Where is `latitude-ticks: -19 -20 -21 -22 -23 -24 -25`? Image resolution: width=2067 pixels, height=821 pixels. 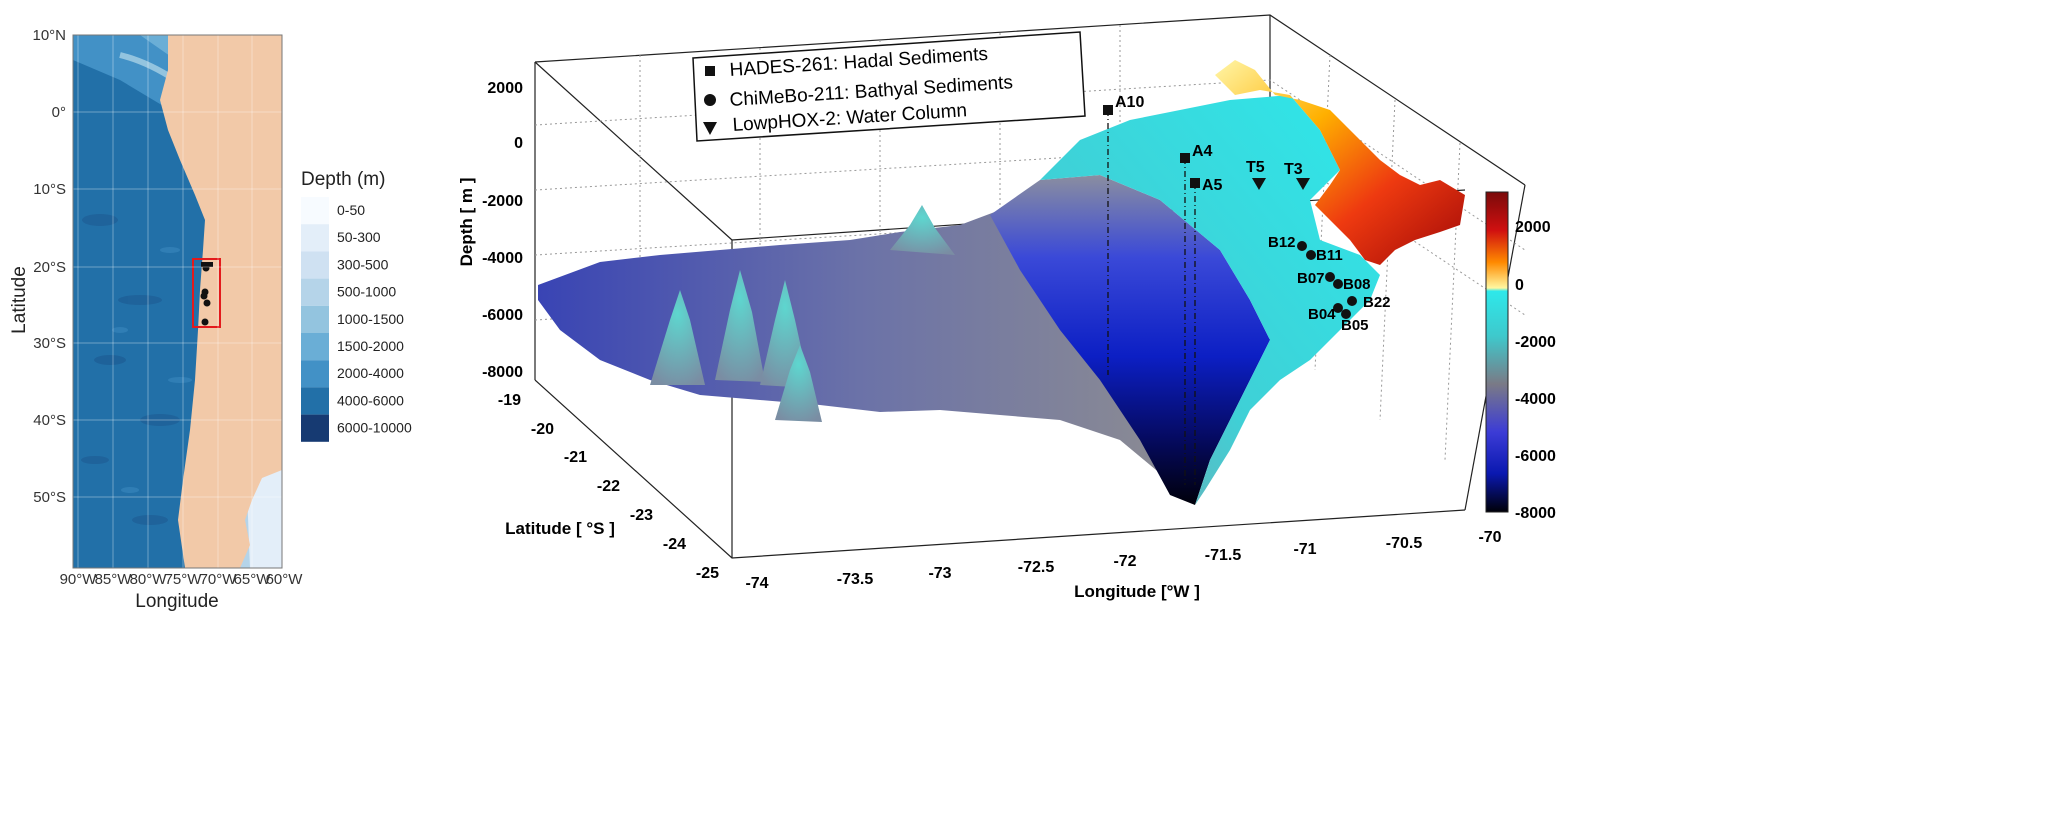
latitude-ticks: -19 -20 -21 -22 -23 -24 -25 is located at coordinates (608, 487).